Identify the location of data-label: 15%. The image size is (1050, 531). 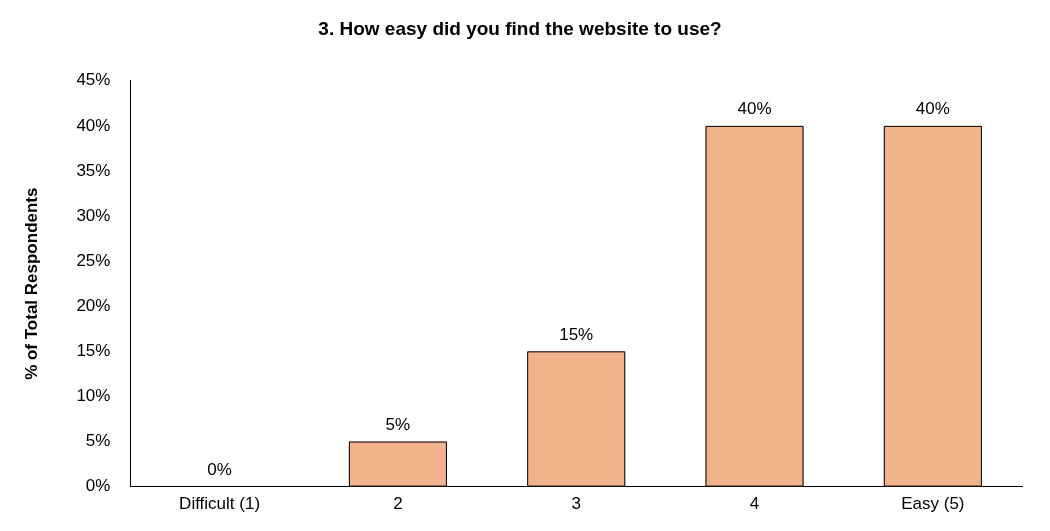
(576, 334).